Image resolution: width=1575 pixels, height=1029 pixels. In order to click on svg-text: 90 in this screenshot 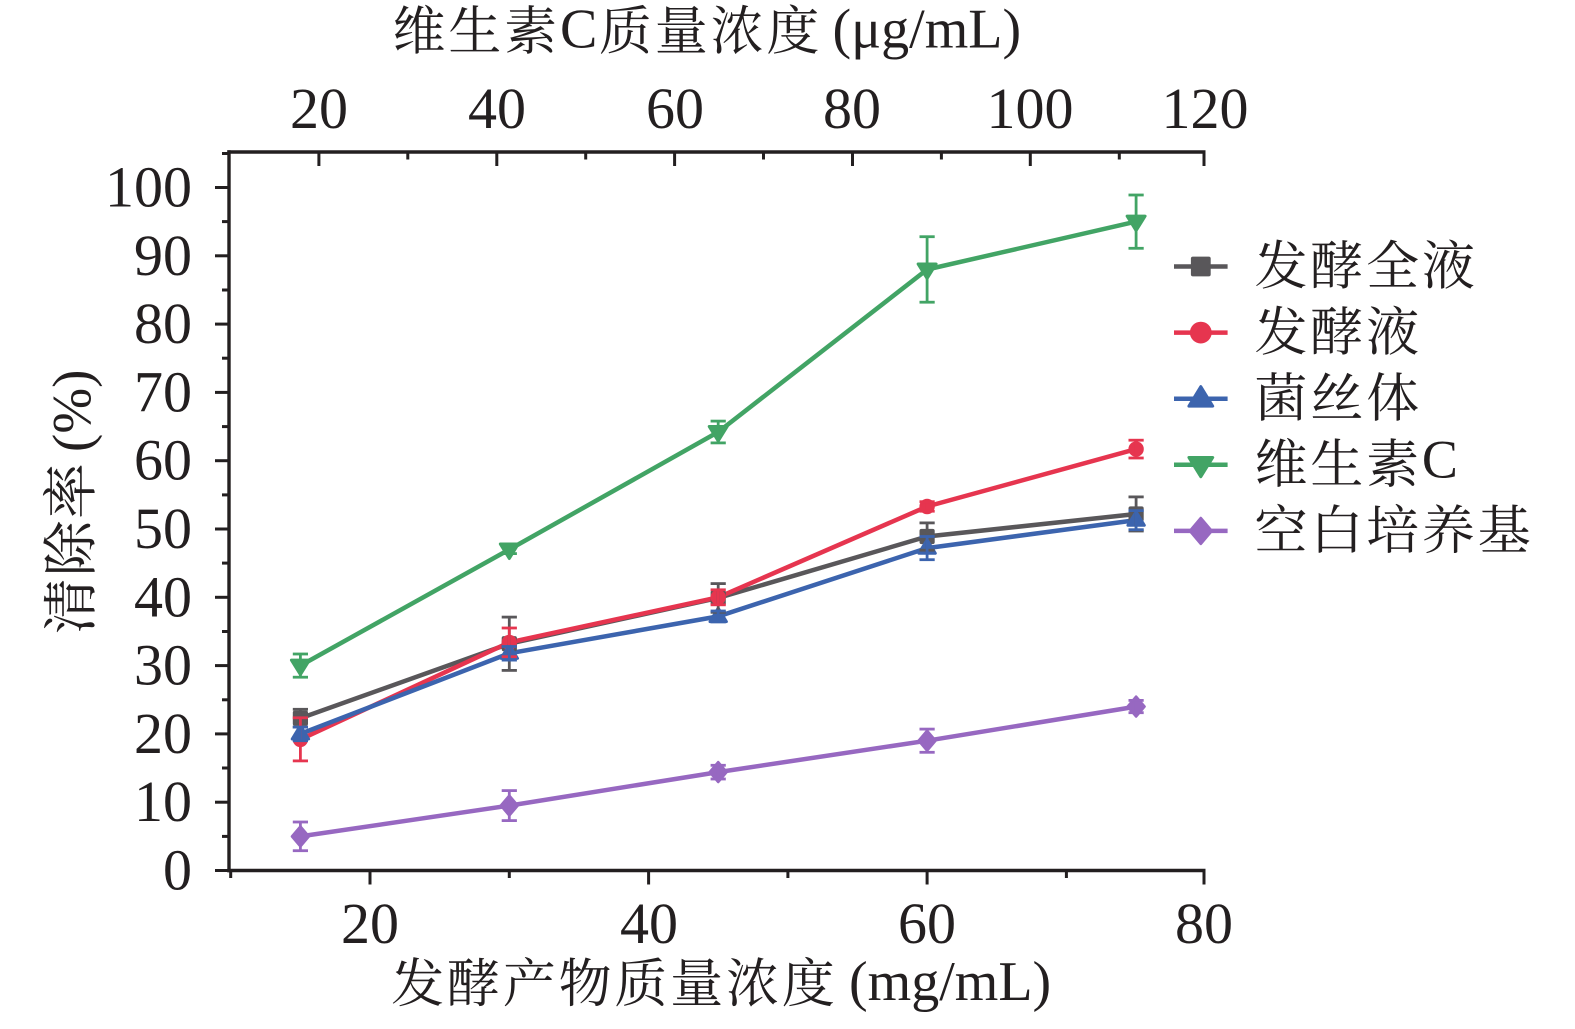, I will do `click(163, 255)`.